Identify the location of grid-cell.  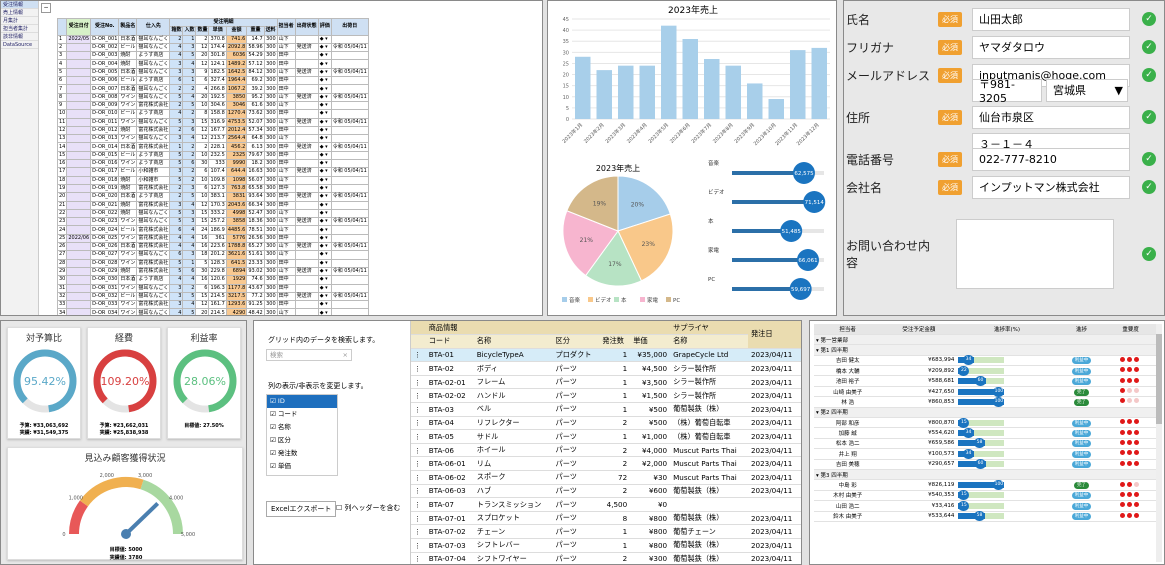
(774, 504).